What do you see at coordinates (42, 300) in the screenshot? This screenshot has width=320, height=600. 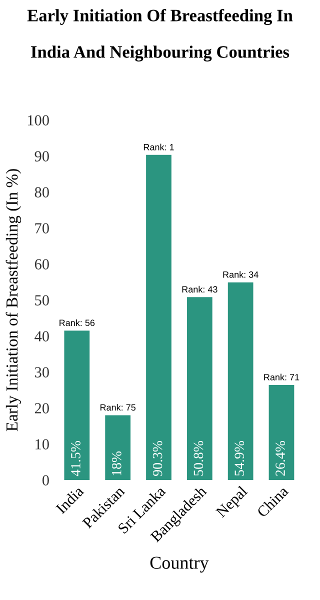 I see `y-tick-label: 50` at bounding box center [42, 300].